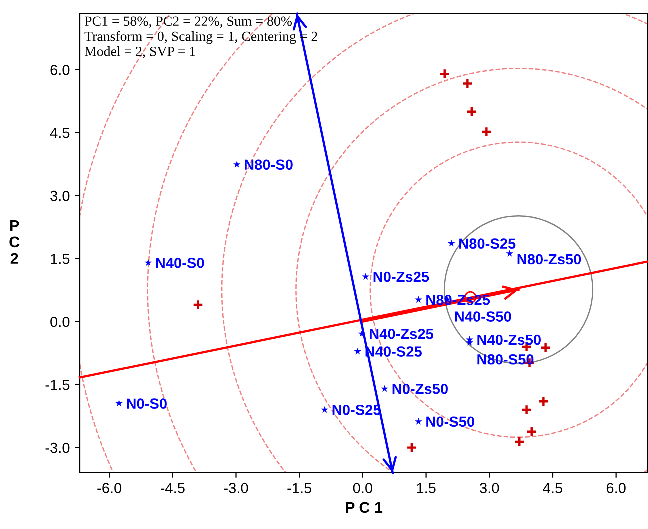 The image size is (648, 529). What do you see at coordinates (188, 22) in the screenshot?
I see `annotation: PC1 = 58%, PC2 = 22%, Sum = 80%` at bounding box center [188, 22].